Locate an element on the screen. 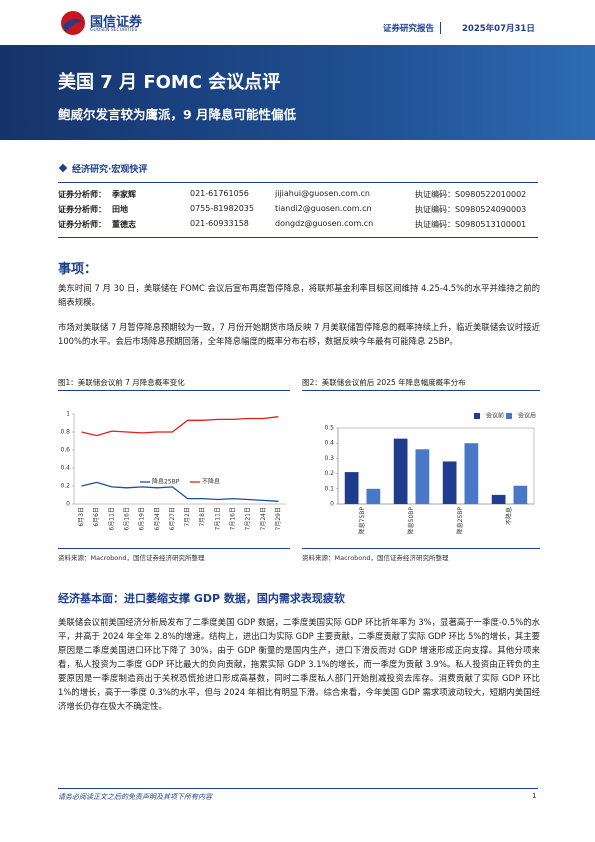 This screenshot has height=842, width=595. x-tick-label: 6月11日 is located at coordinates (111, 518).